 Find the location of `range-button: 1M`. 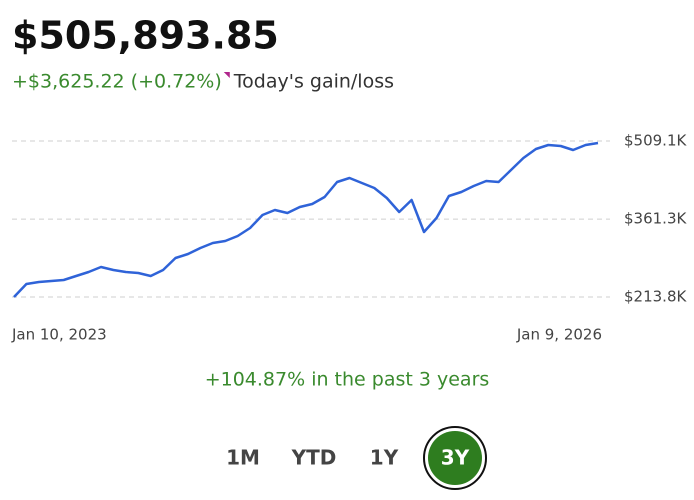

range-button: 1M is located at coordinates (243, 458).